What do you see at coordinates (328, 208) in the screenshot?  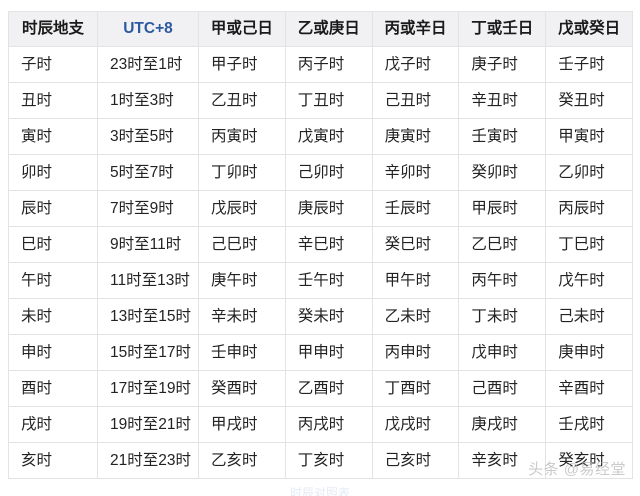 I see `cell-ganzhi: 庚辰时` at bounding box center [328, 208].